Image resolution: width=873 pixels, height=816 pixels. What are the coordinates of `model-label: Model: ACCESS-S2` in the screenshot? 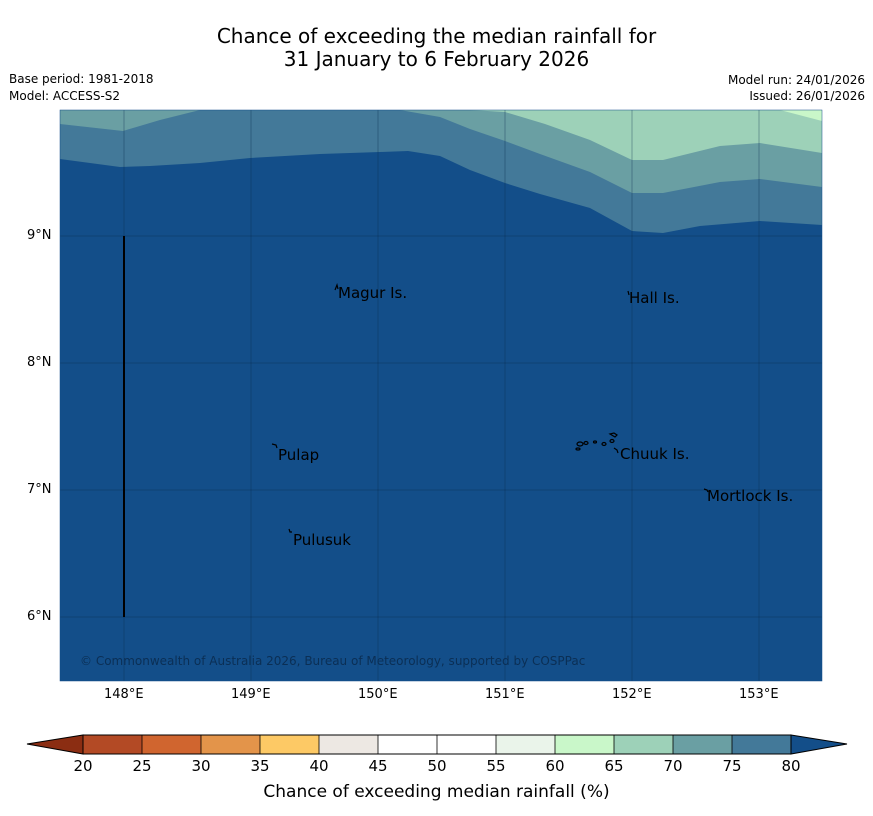 It's located at (65, 96).